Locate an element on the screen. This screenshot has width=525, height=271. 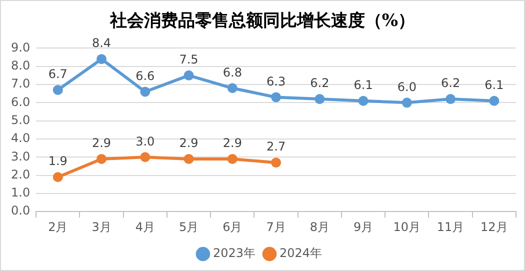
data-label: 8.4 is located at coordinates (102, 43).